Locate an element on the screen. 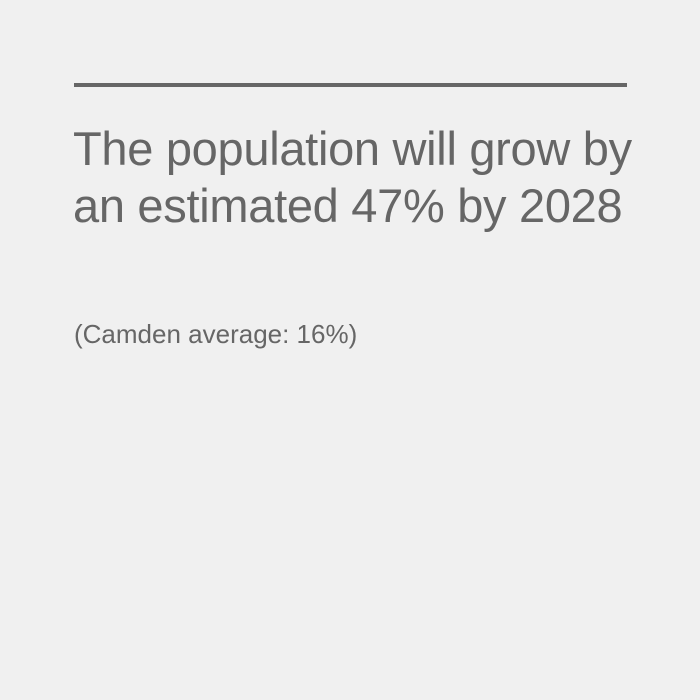 This screenshot has width=700, height=700. comparison-note: (Camden average: 16%) is located at coordinates (216, 334).